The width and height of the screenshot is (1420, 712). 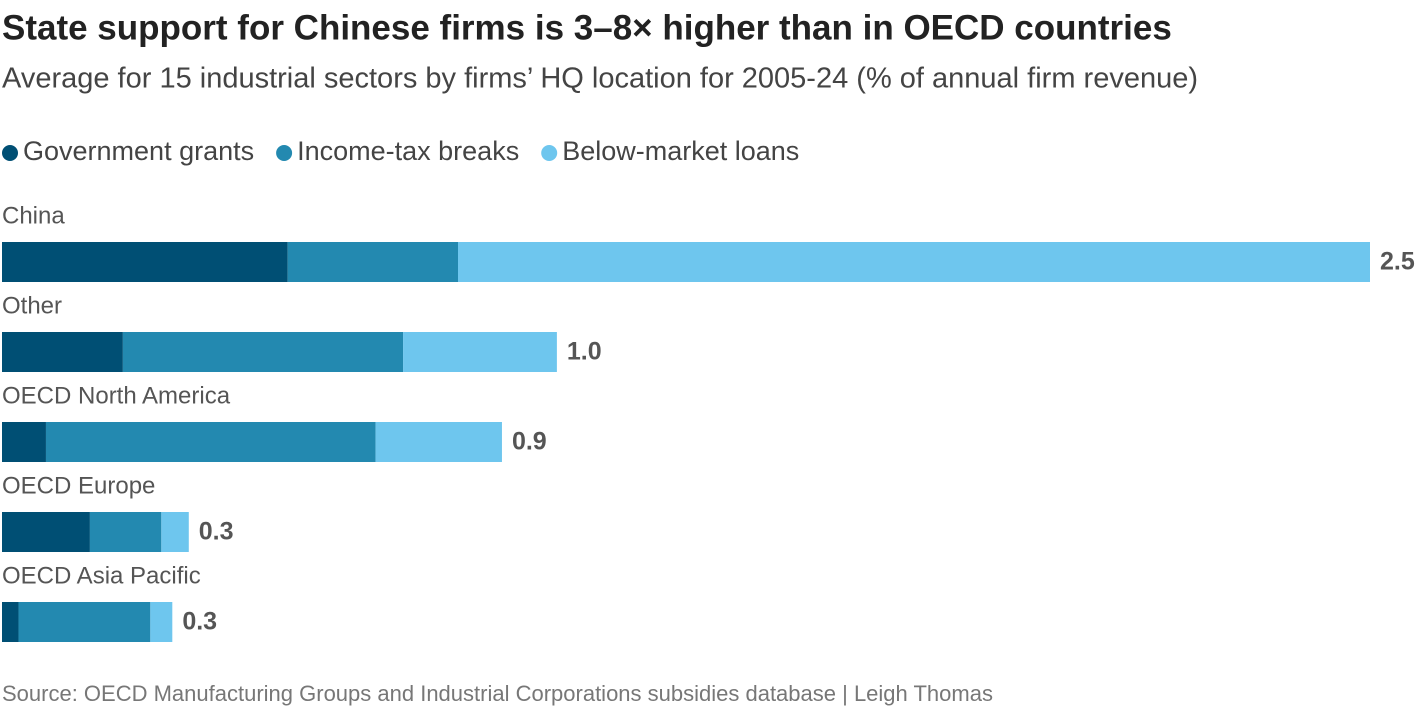 I want to click on category-label: OECD Asia Pacific, so click(x=101, y=575).